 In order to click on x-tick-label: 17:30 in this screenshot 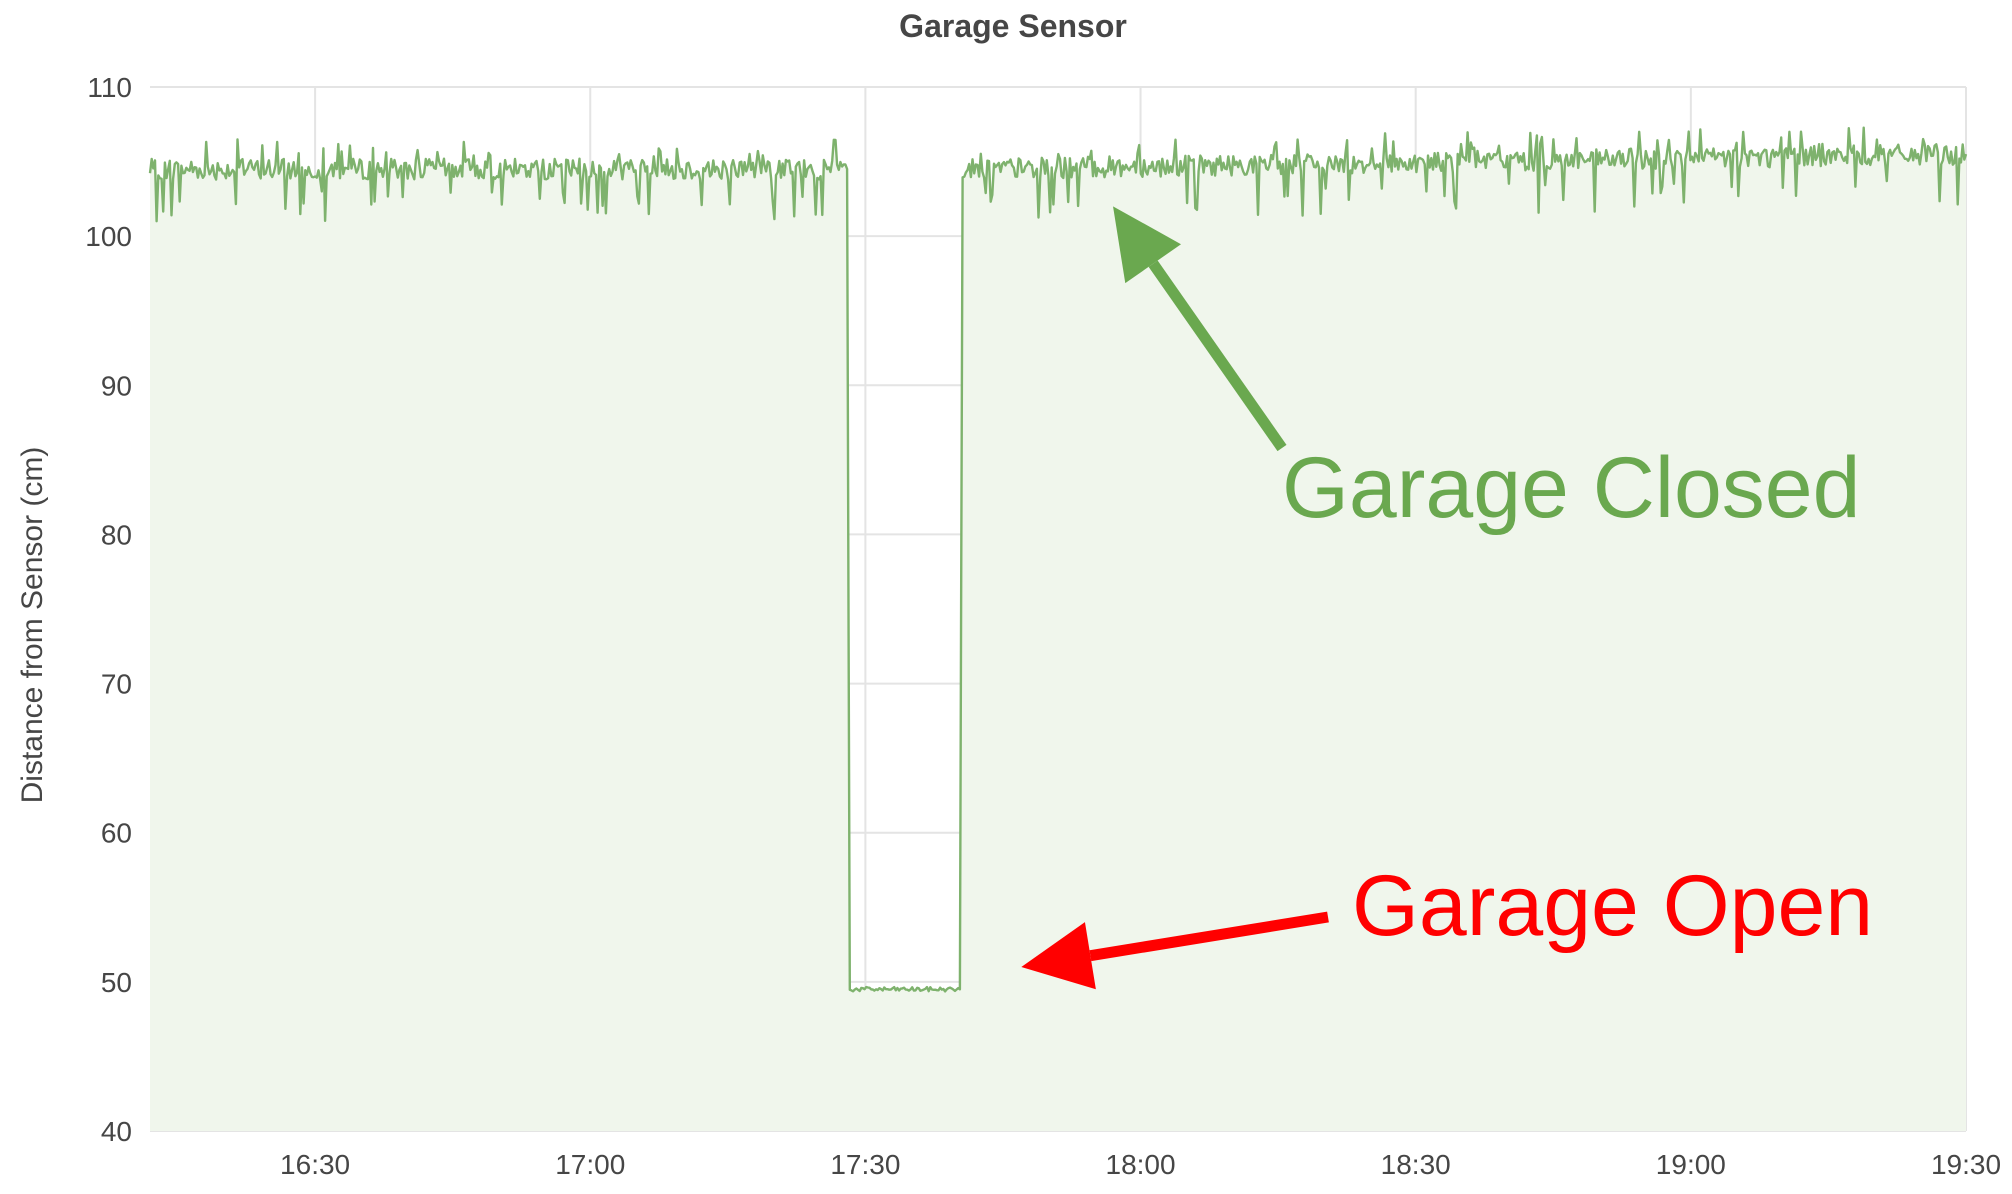, I will do `click(865, 1164)`.